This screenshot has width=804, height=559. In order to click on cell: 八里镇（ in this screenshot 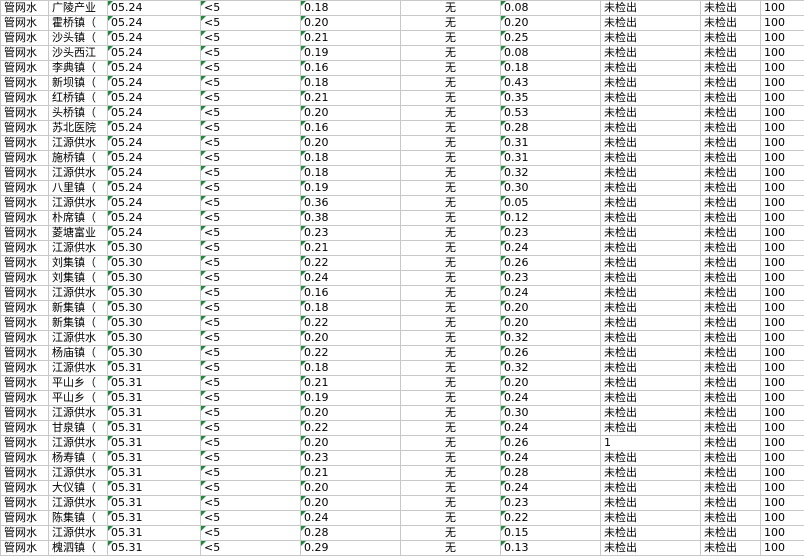, I will do `click(78, 188)`.